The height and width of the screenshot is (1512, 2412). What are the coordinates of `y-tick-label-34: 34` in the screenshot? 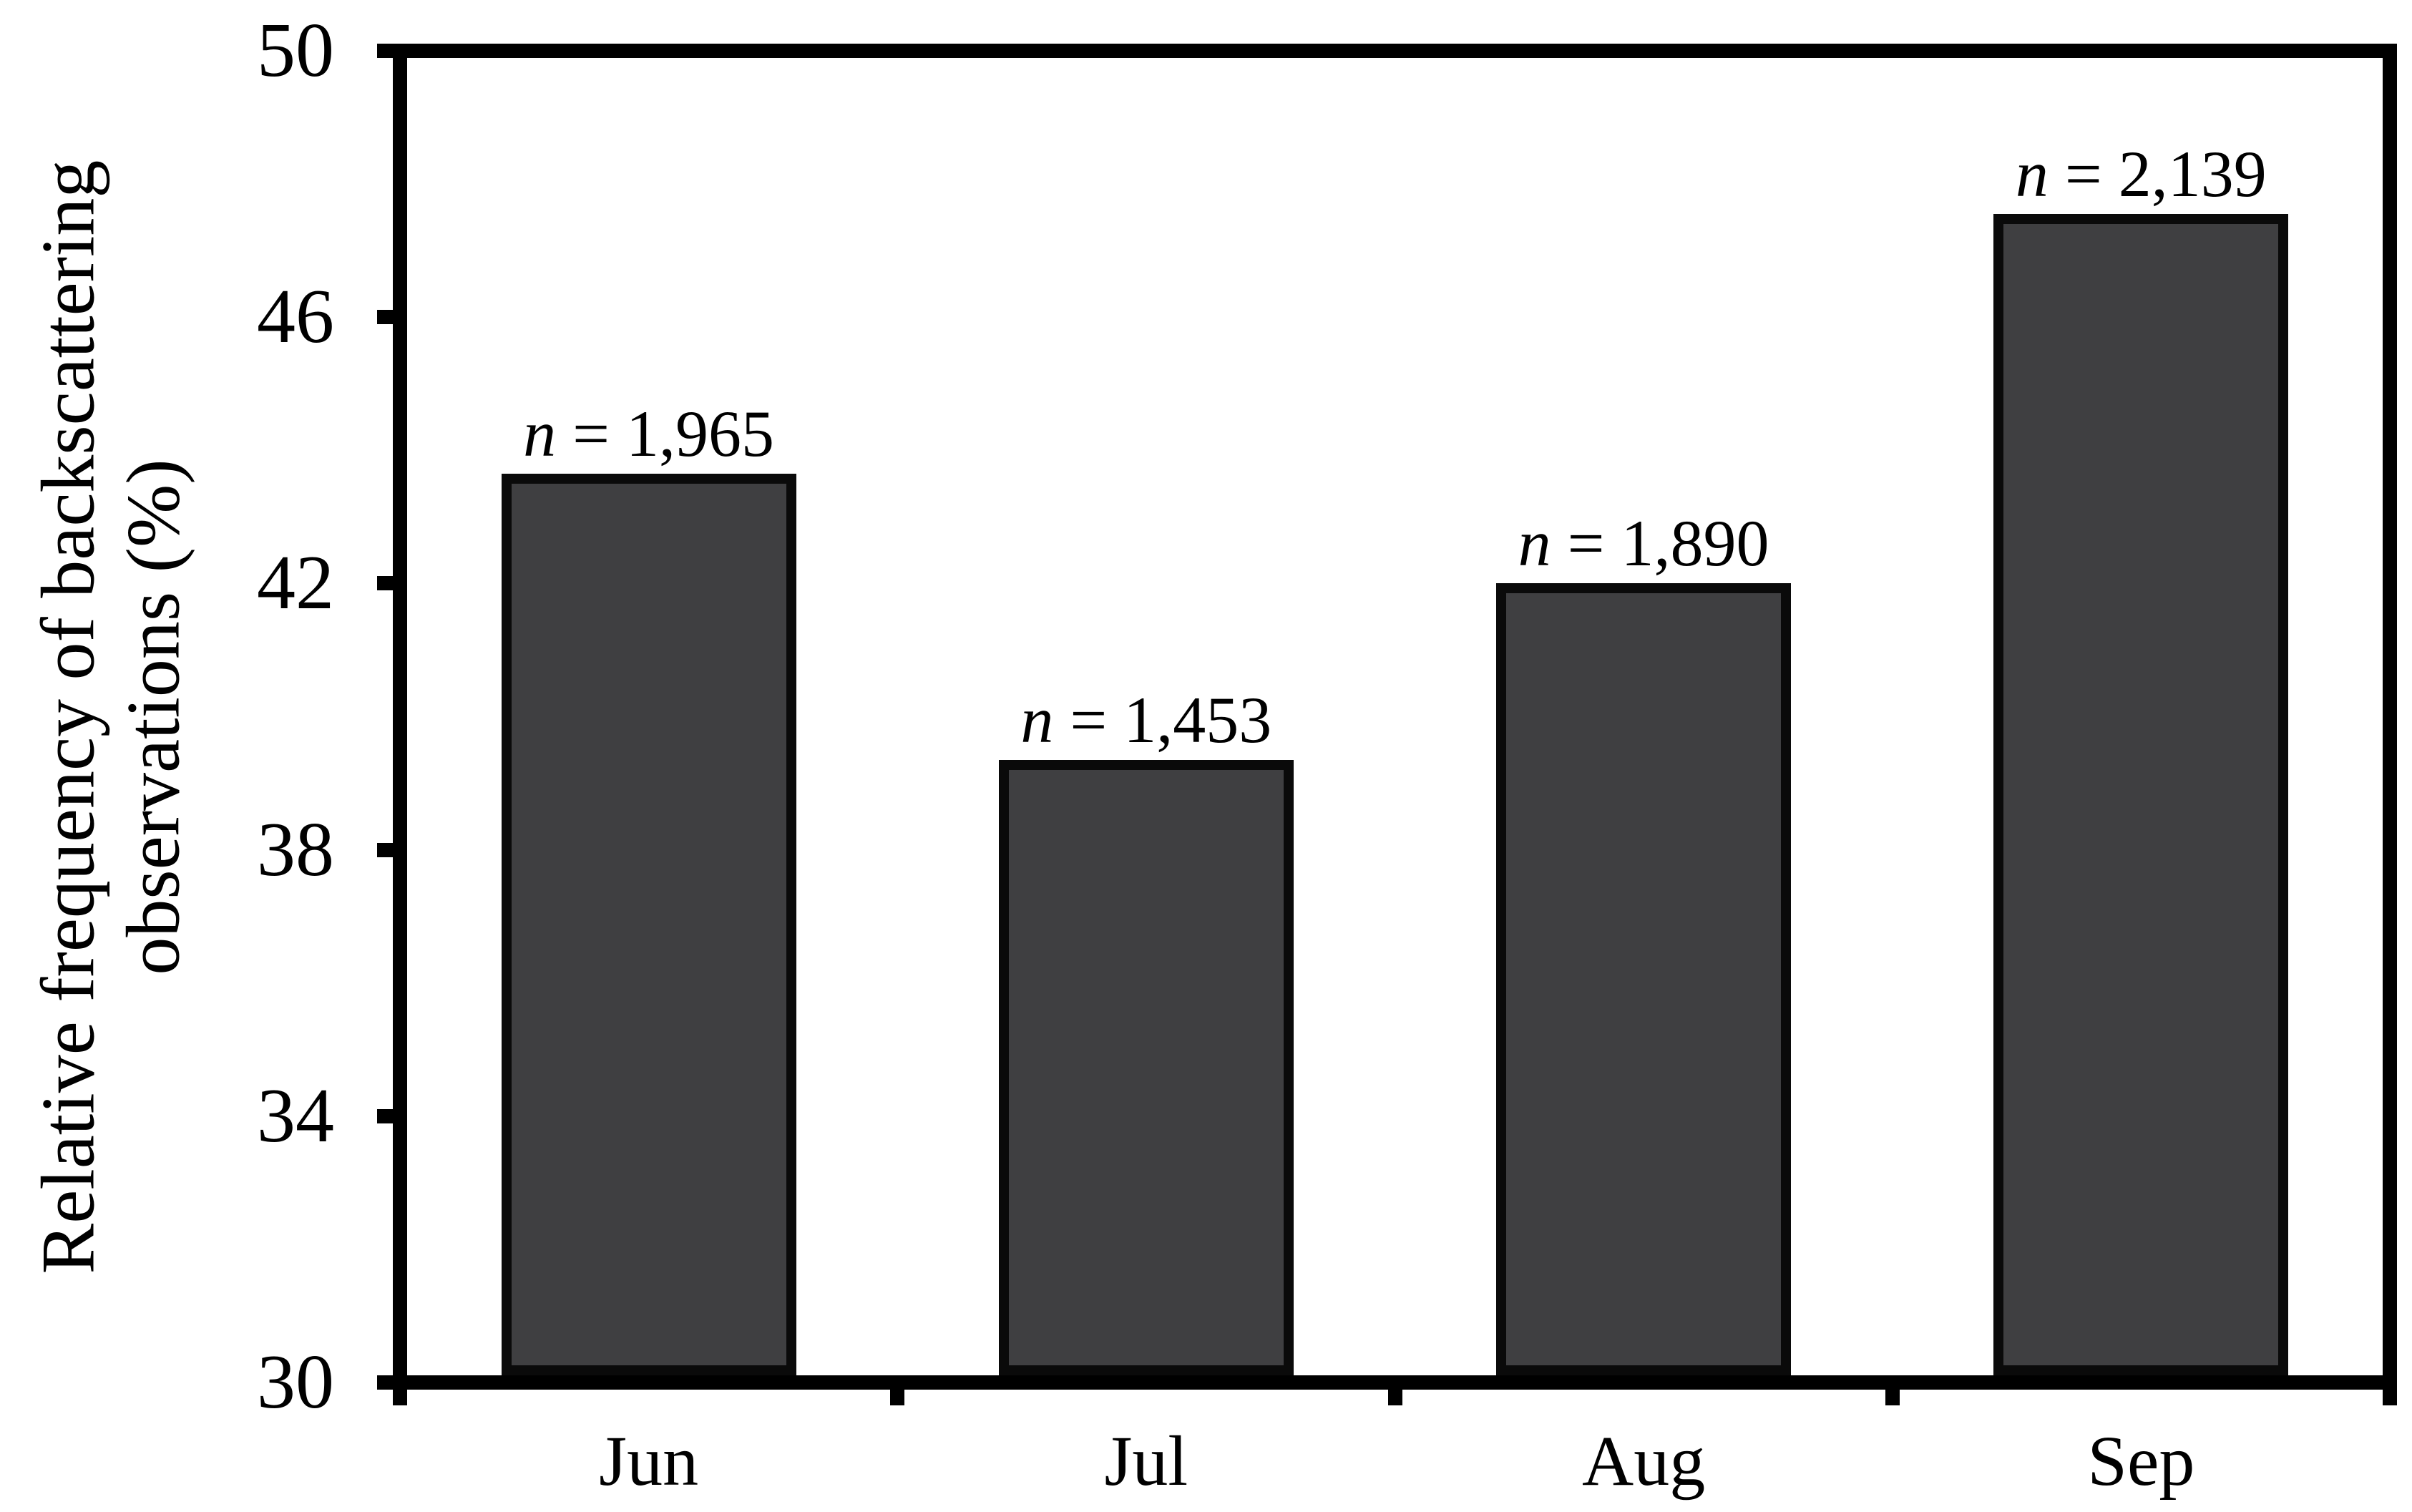 It's located at (295, 1116).